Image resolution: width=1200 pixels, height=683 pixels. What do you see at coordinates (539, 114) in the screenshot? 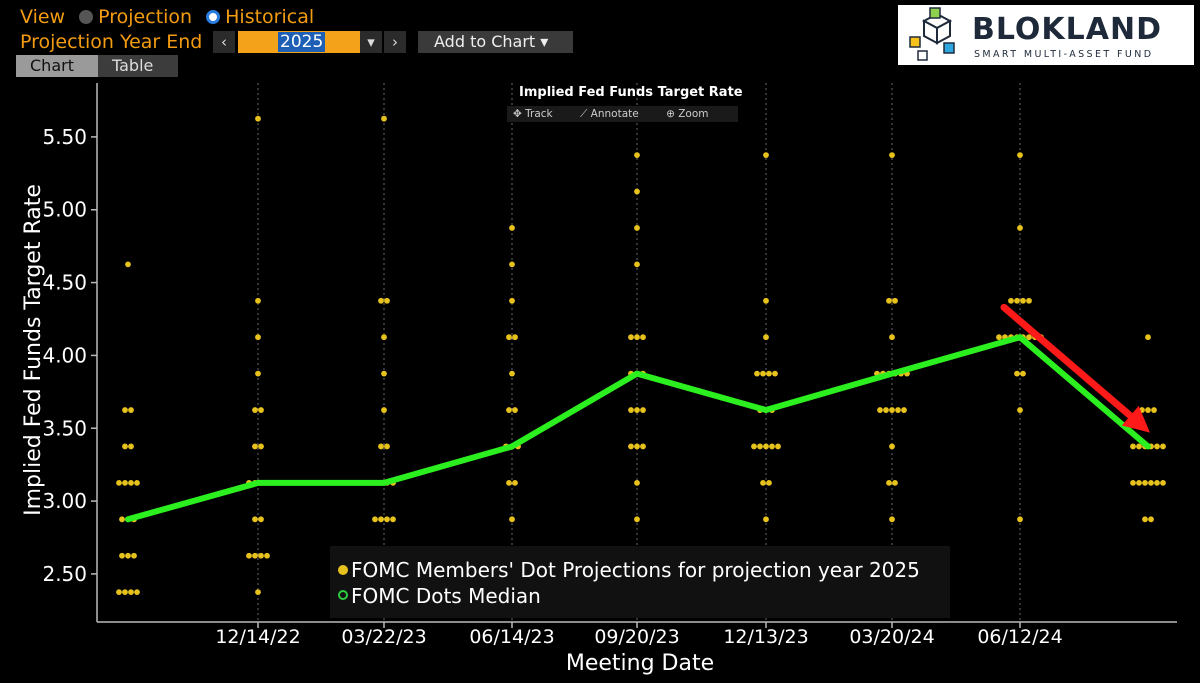
I see `track-label: Track` at bounding box center [539, 114].